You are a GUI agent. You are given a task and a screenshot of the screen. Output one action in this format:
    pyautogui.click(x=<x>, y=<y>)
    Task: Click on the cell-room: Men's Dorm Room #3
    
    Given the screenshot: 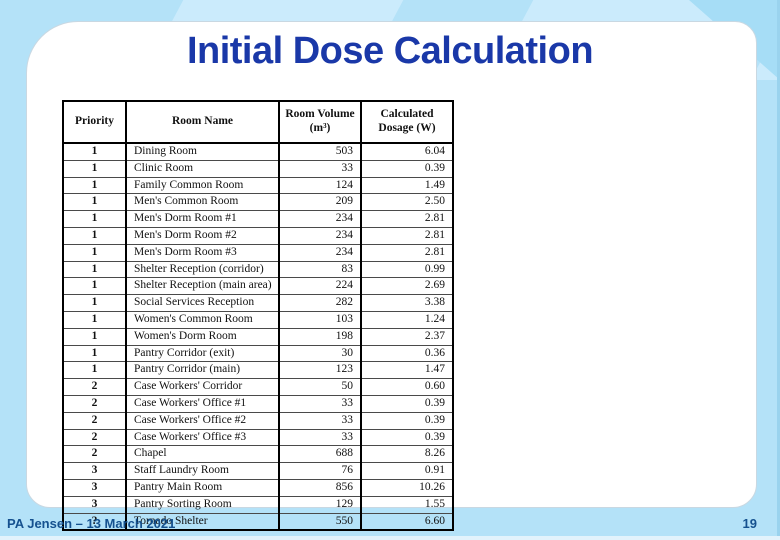 What is the action you would take?
    pyautogui.click(x=202, y=252)
    